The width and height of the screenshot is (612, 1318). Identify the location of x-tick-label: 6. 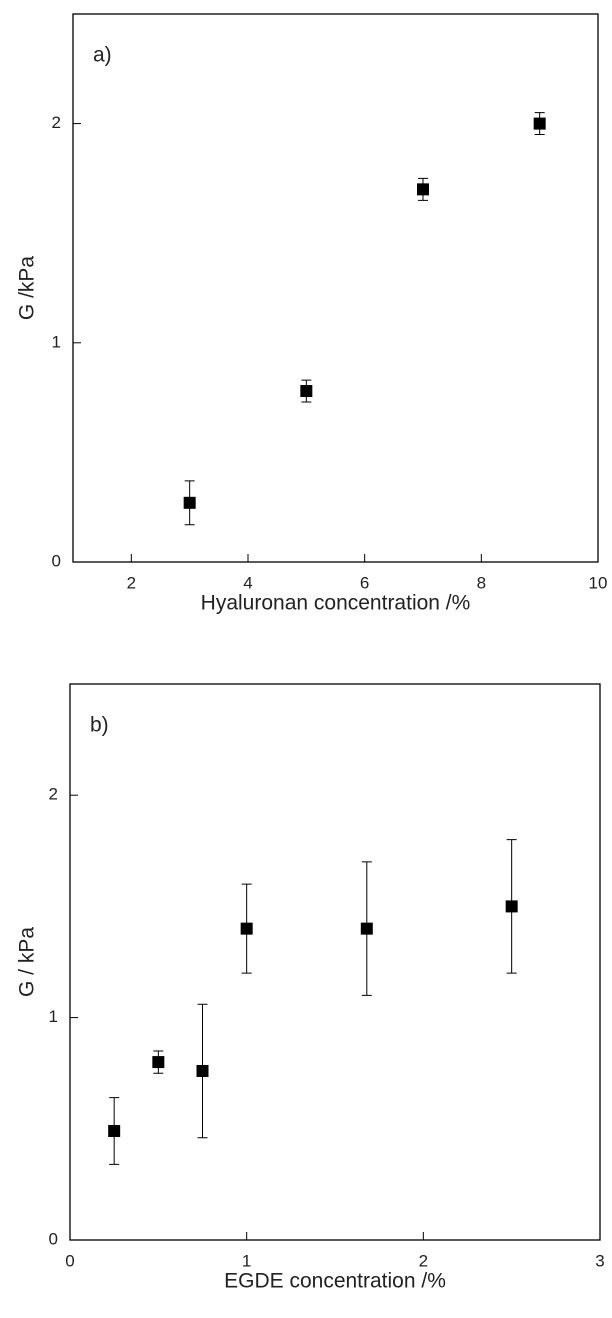
(364, 582).